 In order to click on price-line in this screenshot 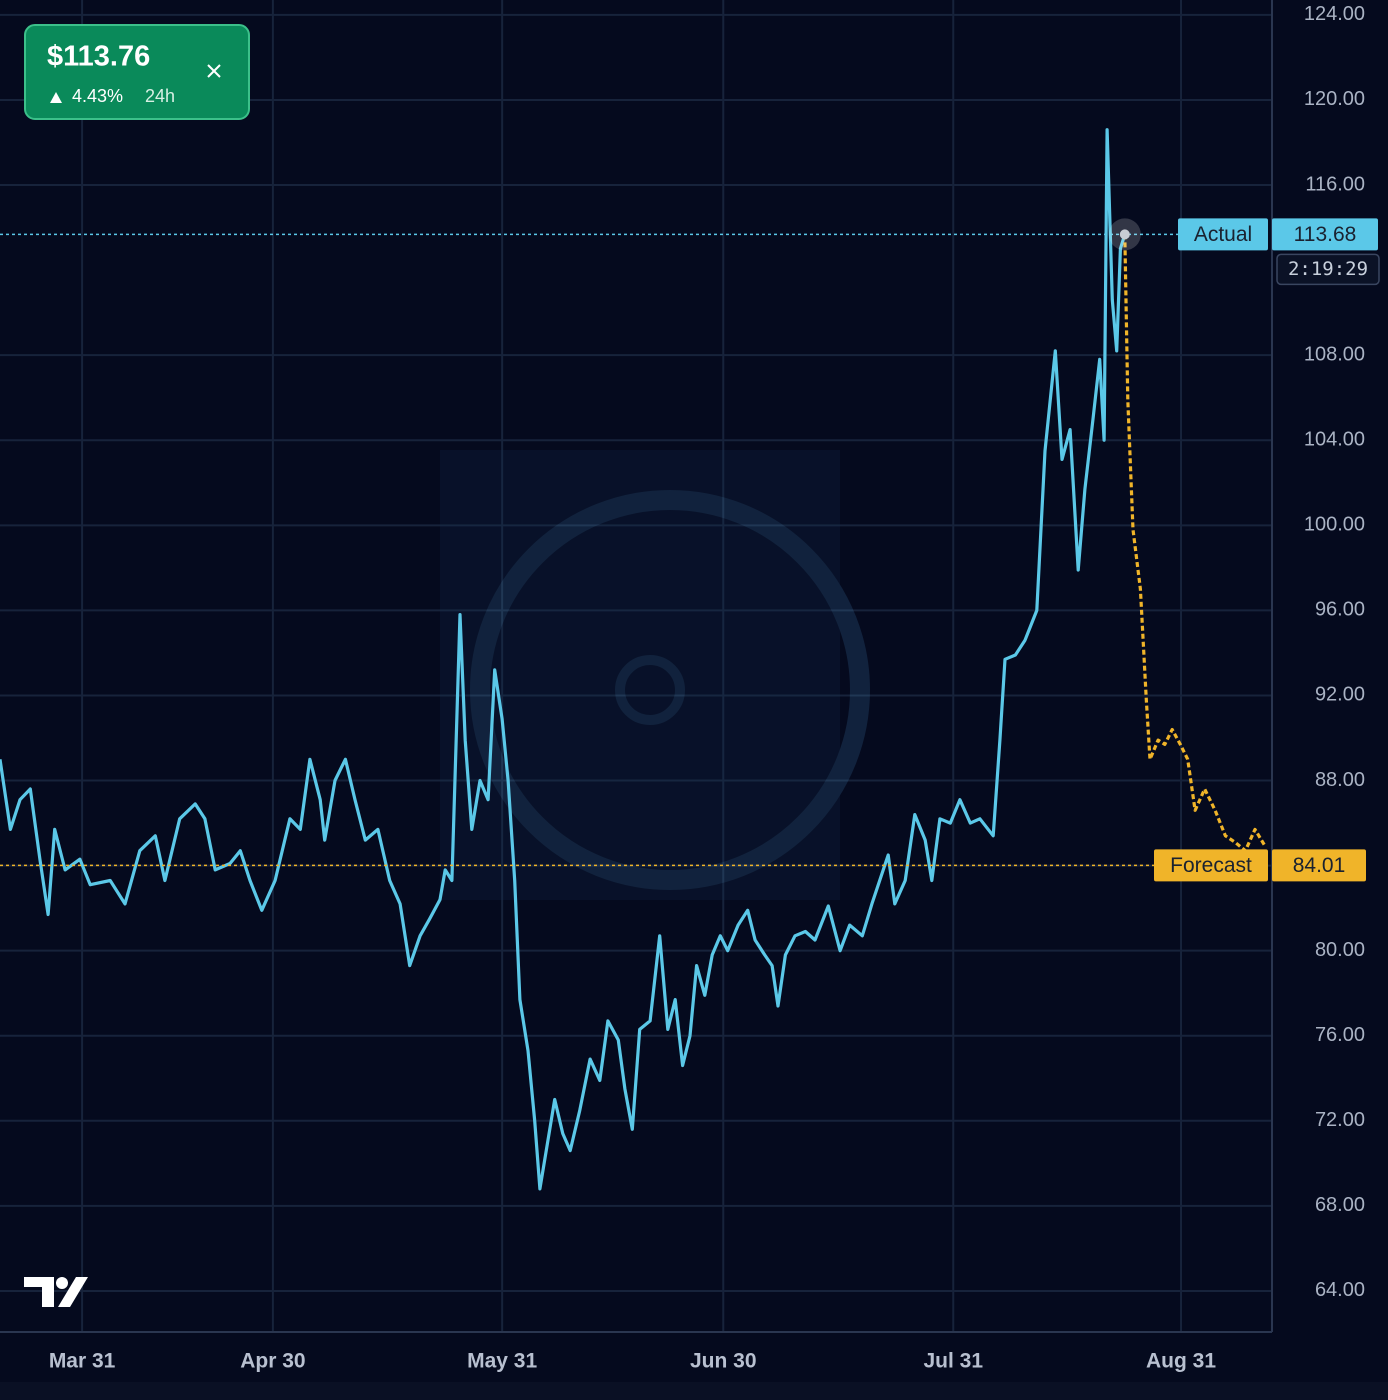, I will do `click(1195, 543)`.